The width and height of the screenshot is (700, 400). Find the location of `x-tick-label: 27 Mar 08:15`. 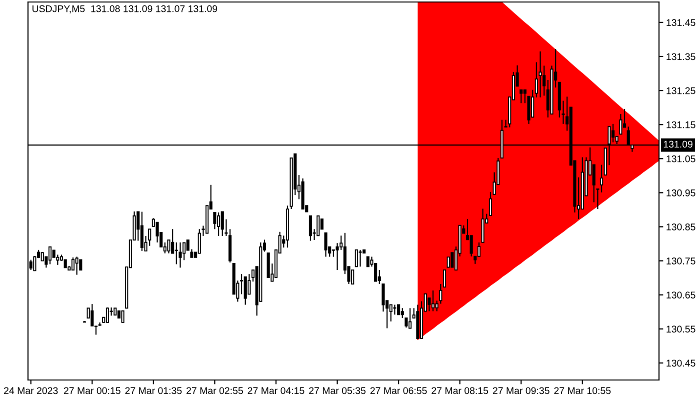

x-tick-label: 27 Mar 08:15 is located at coordinates (460, 390).